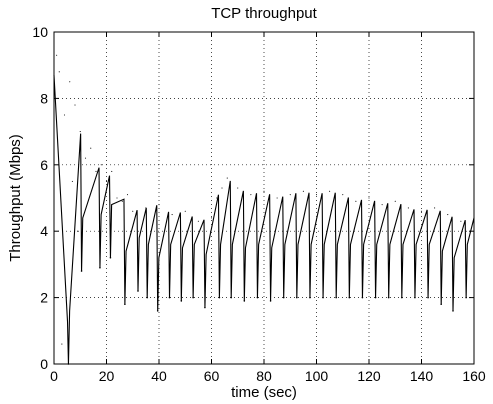 The height and width of the screenshot is (404, 493). What do you see at coordinates (264, 392) in the screenshot?
I see `x-axis-label: time (sec)` at bounding box center [264, 392].